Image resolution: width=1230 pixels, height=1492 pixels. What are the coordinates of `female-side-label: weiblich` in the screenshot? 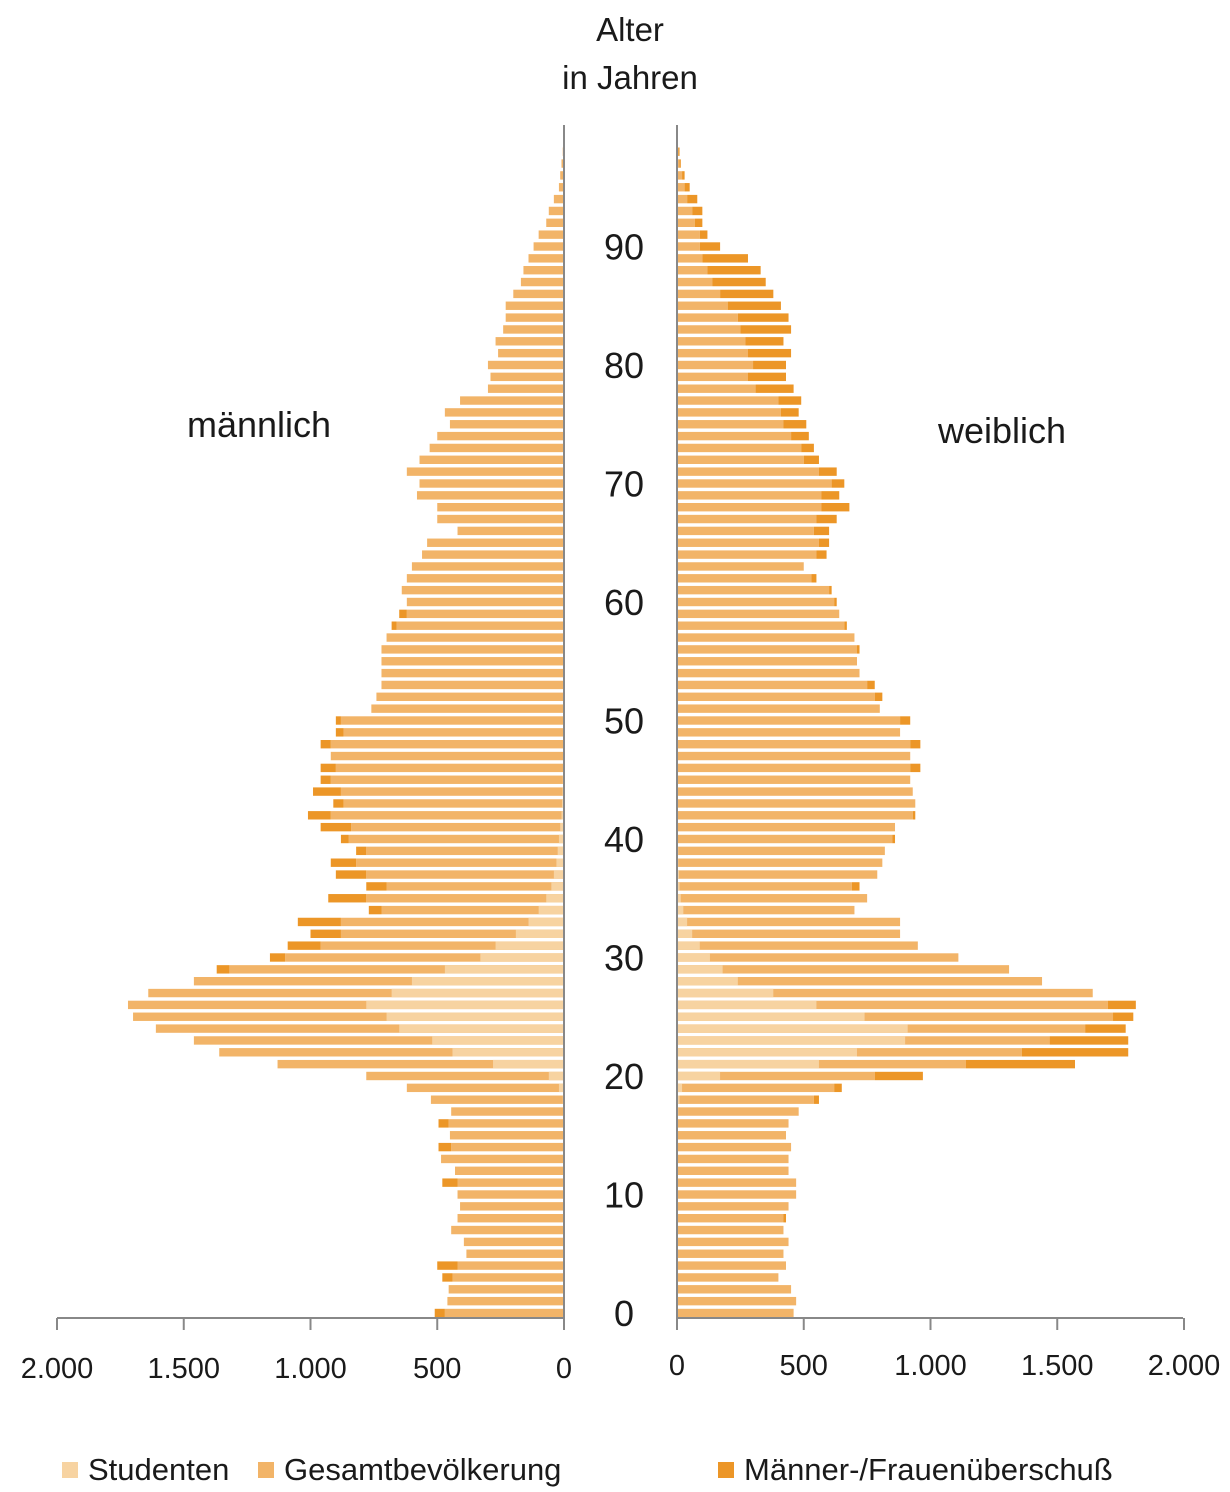 It's located at (1002, 430).